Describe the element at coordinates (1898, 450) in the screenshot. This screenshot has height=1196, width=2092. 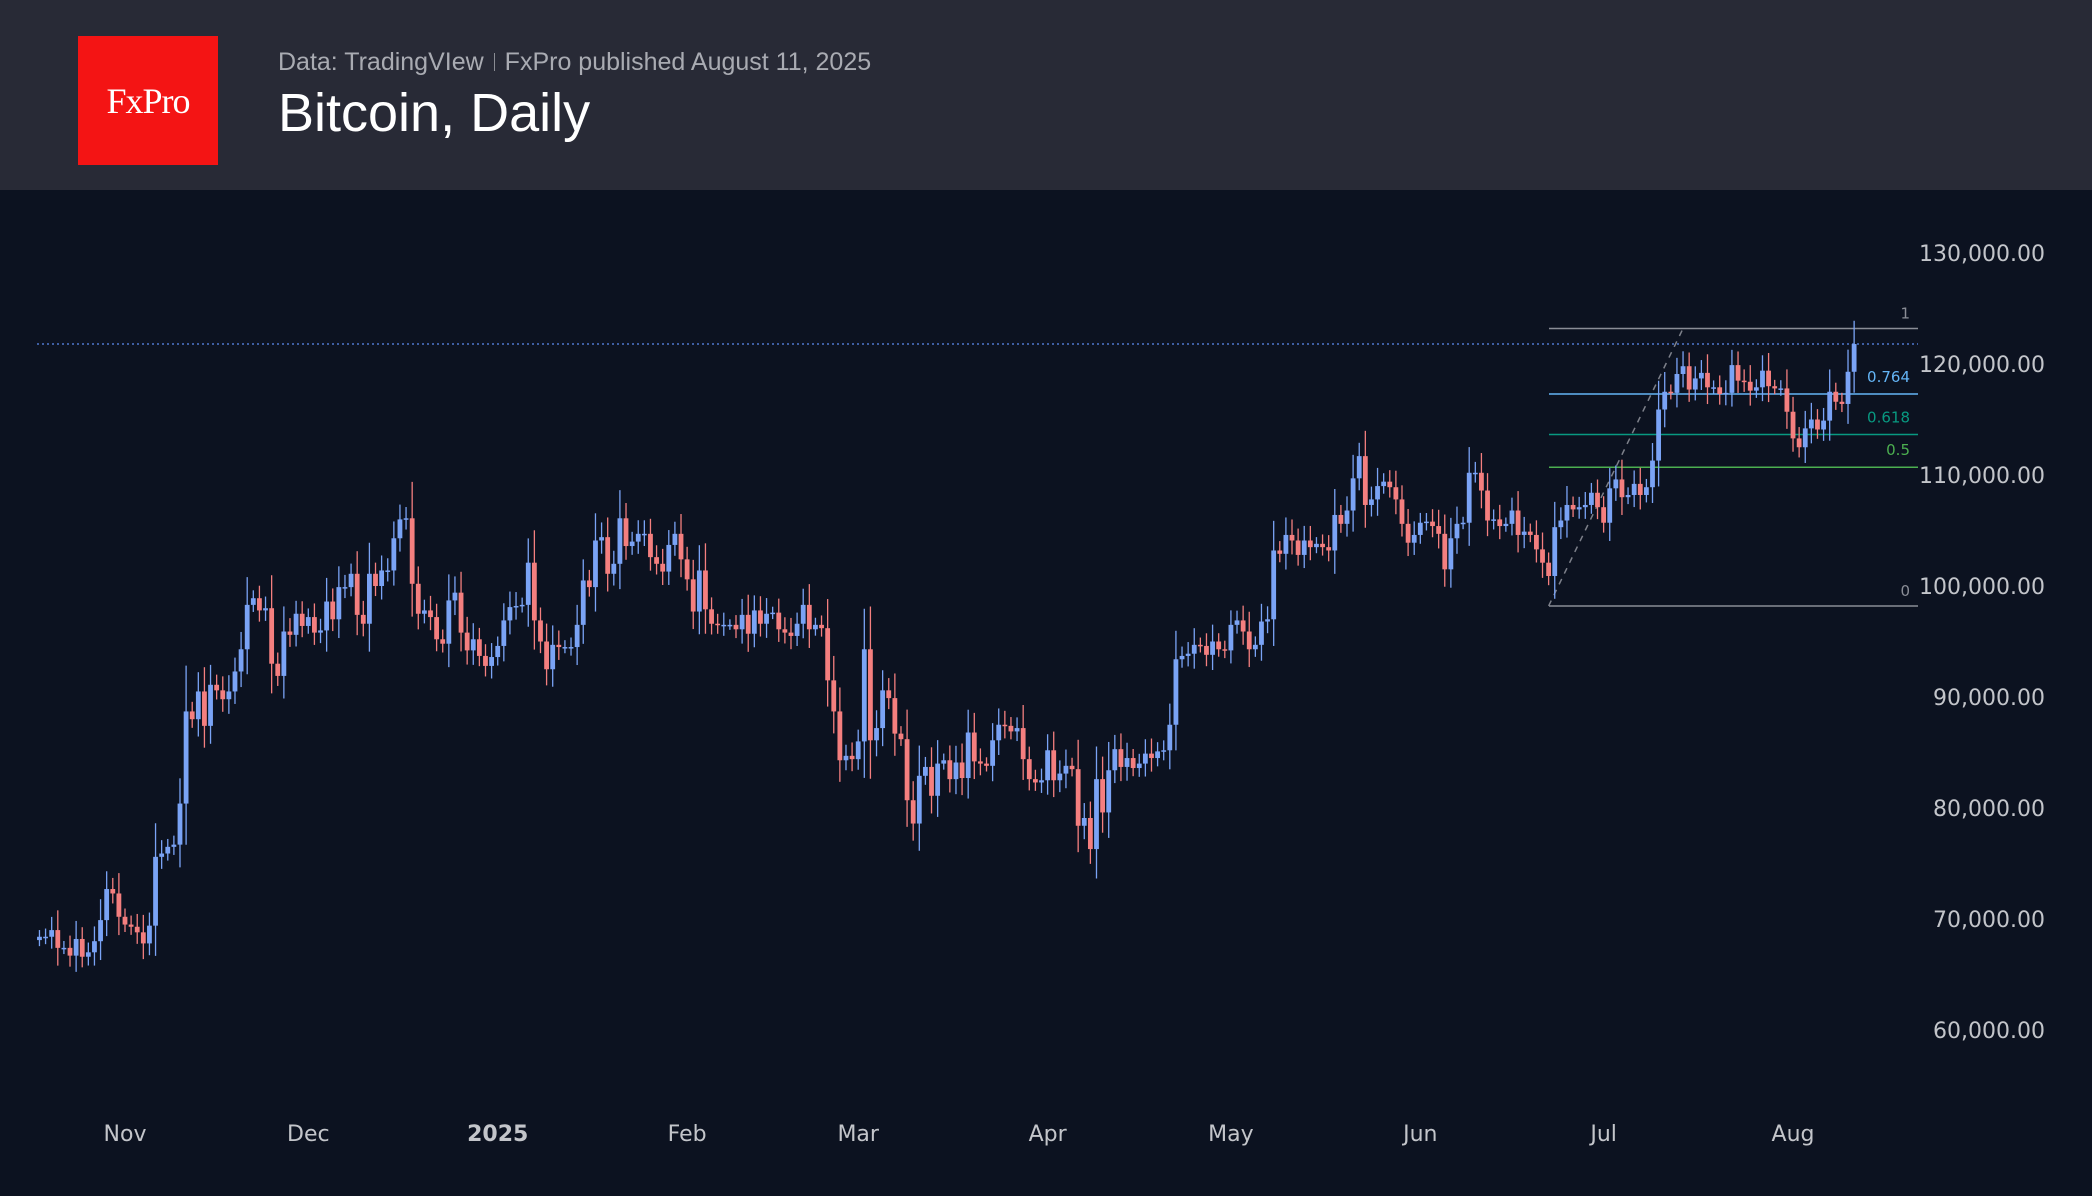
I see `fib-level-label: 0.5` at that location.